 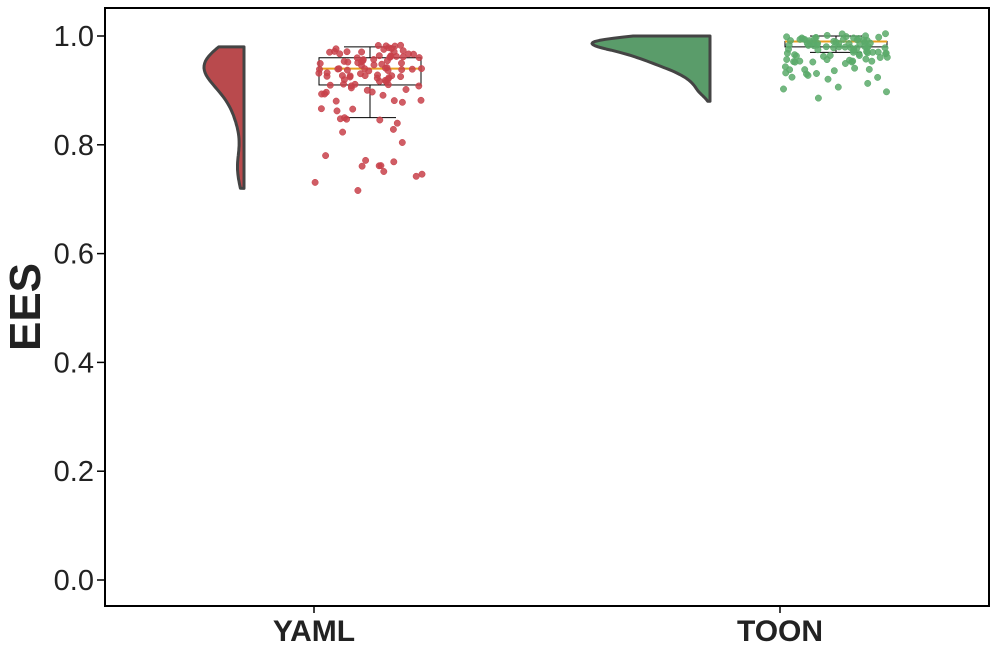 I want to click on violin-toon, so click(x=651, y=68).